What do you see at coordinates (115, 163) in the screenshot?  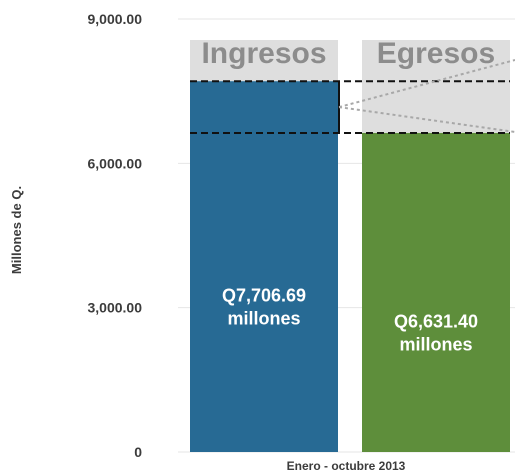 I see `y-tick-label: 6,000.00` at bounding box center [115, 163].